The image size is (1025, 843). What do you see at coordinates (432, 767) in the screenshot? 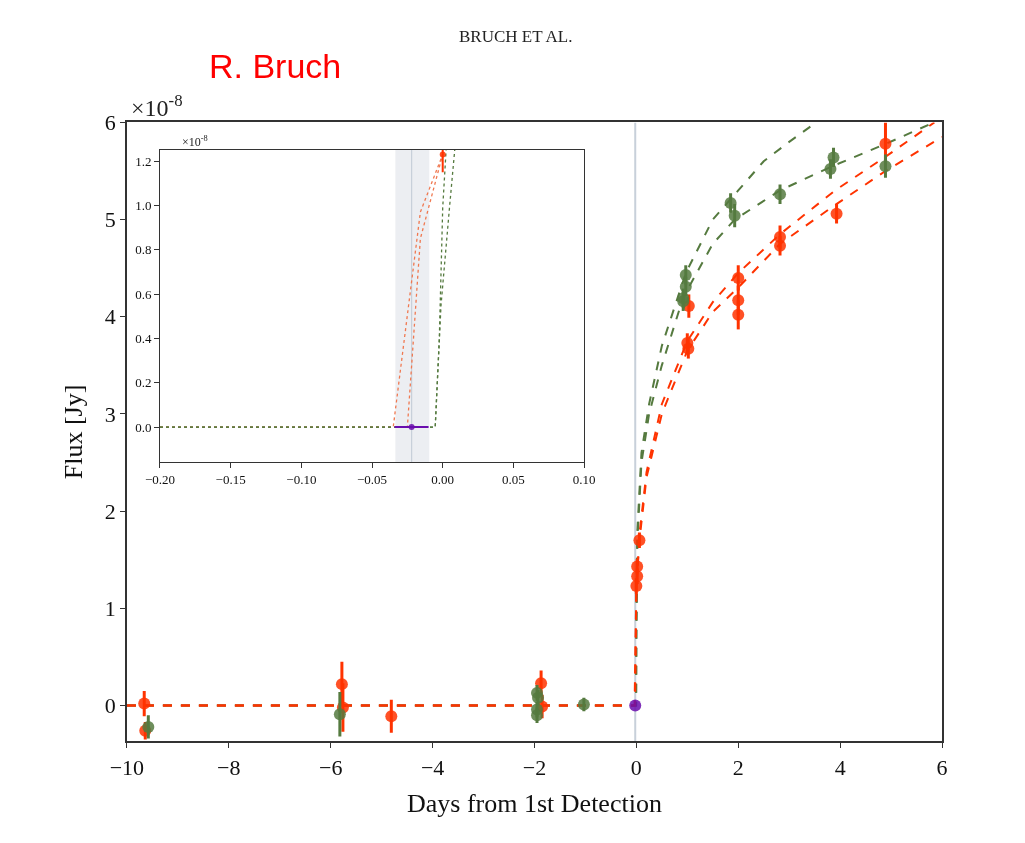
I see `x-tick-label: −4` at bounding box center [432, 767].